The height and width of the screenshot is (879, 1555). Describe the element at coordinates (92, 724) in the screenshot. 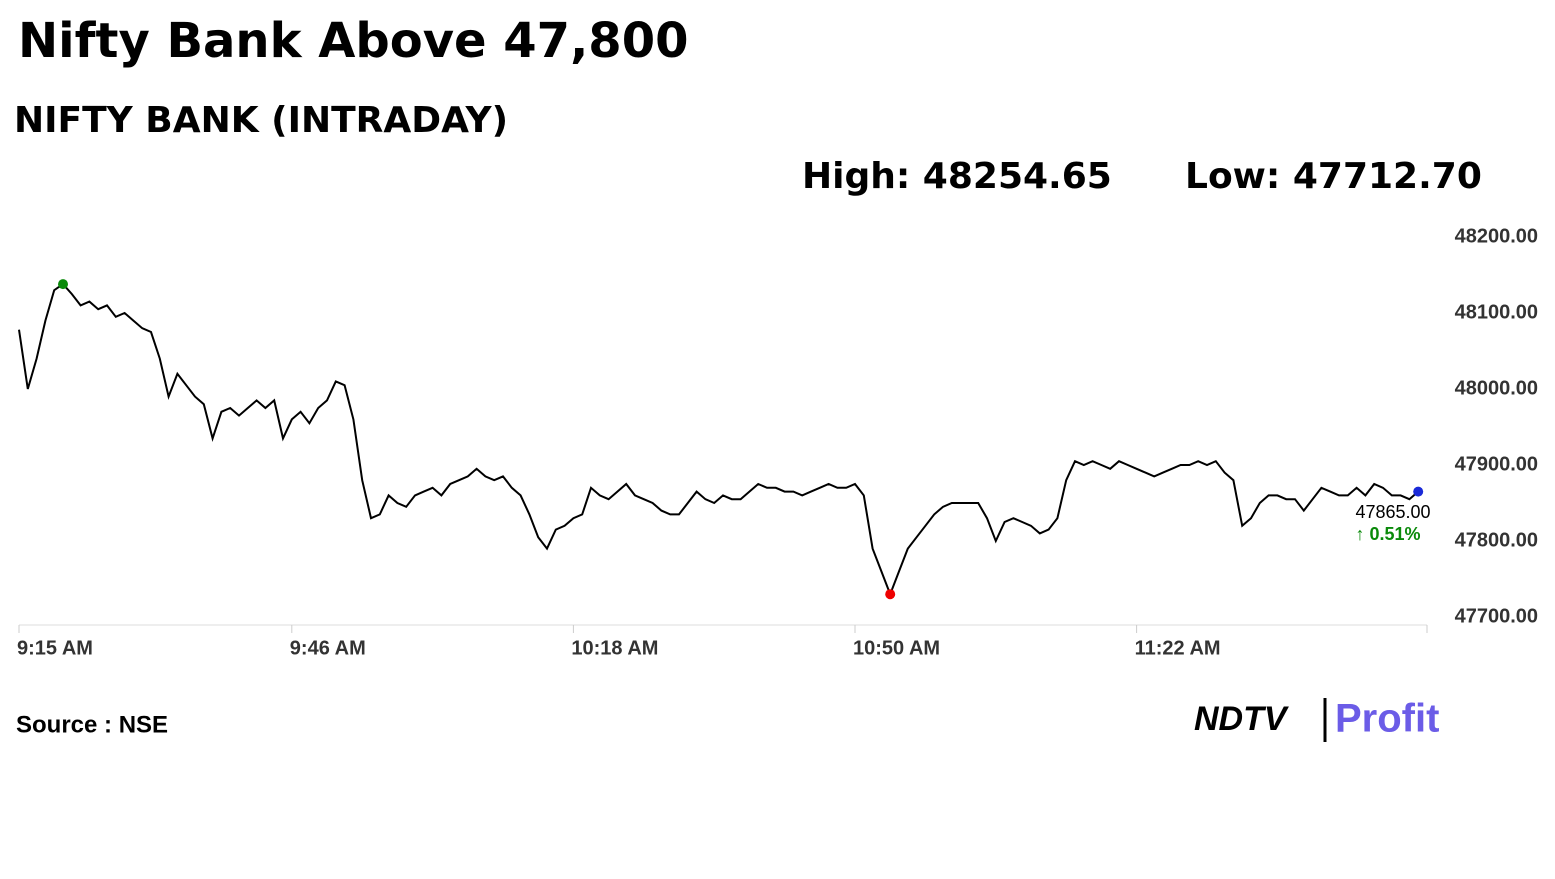

I see `source: Source : NSE` at that location.